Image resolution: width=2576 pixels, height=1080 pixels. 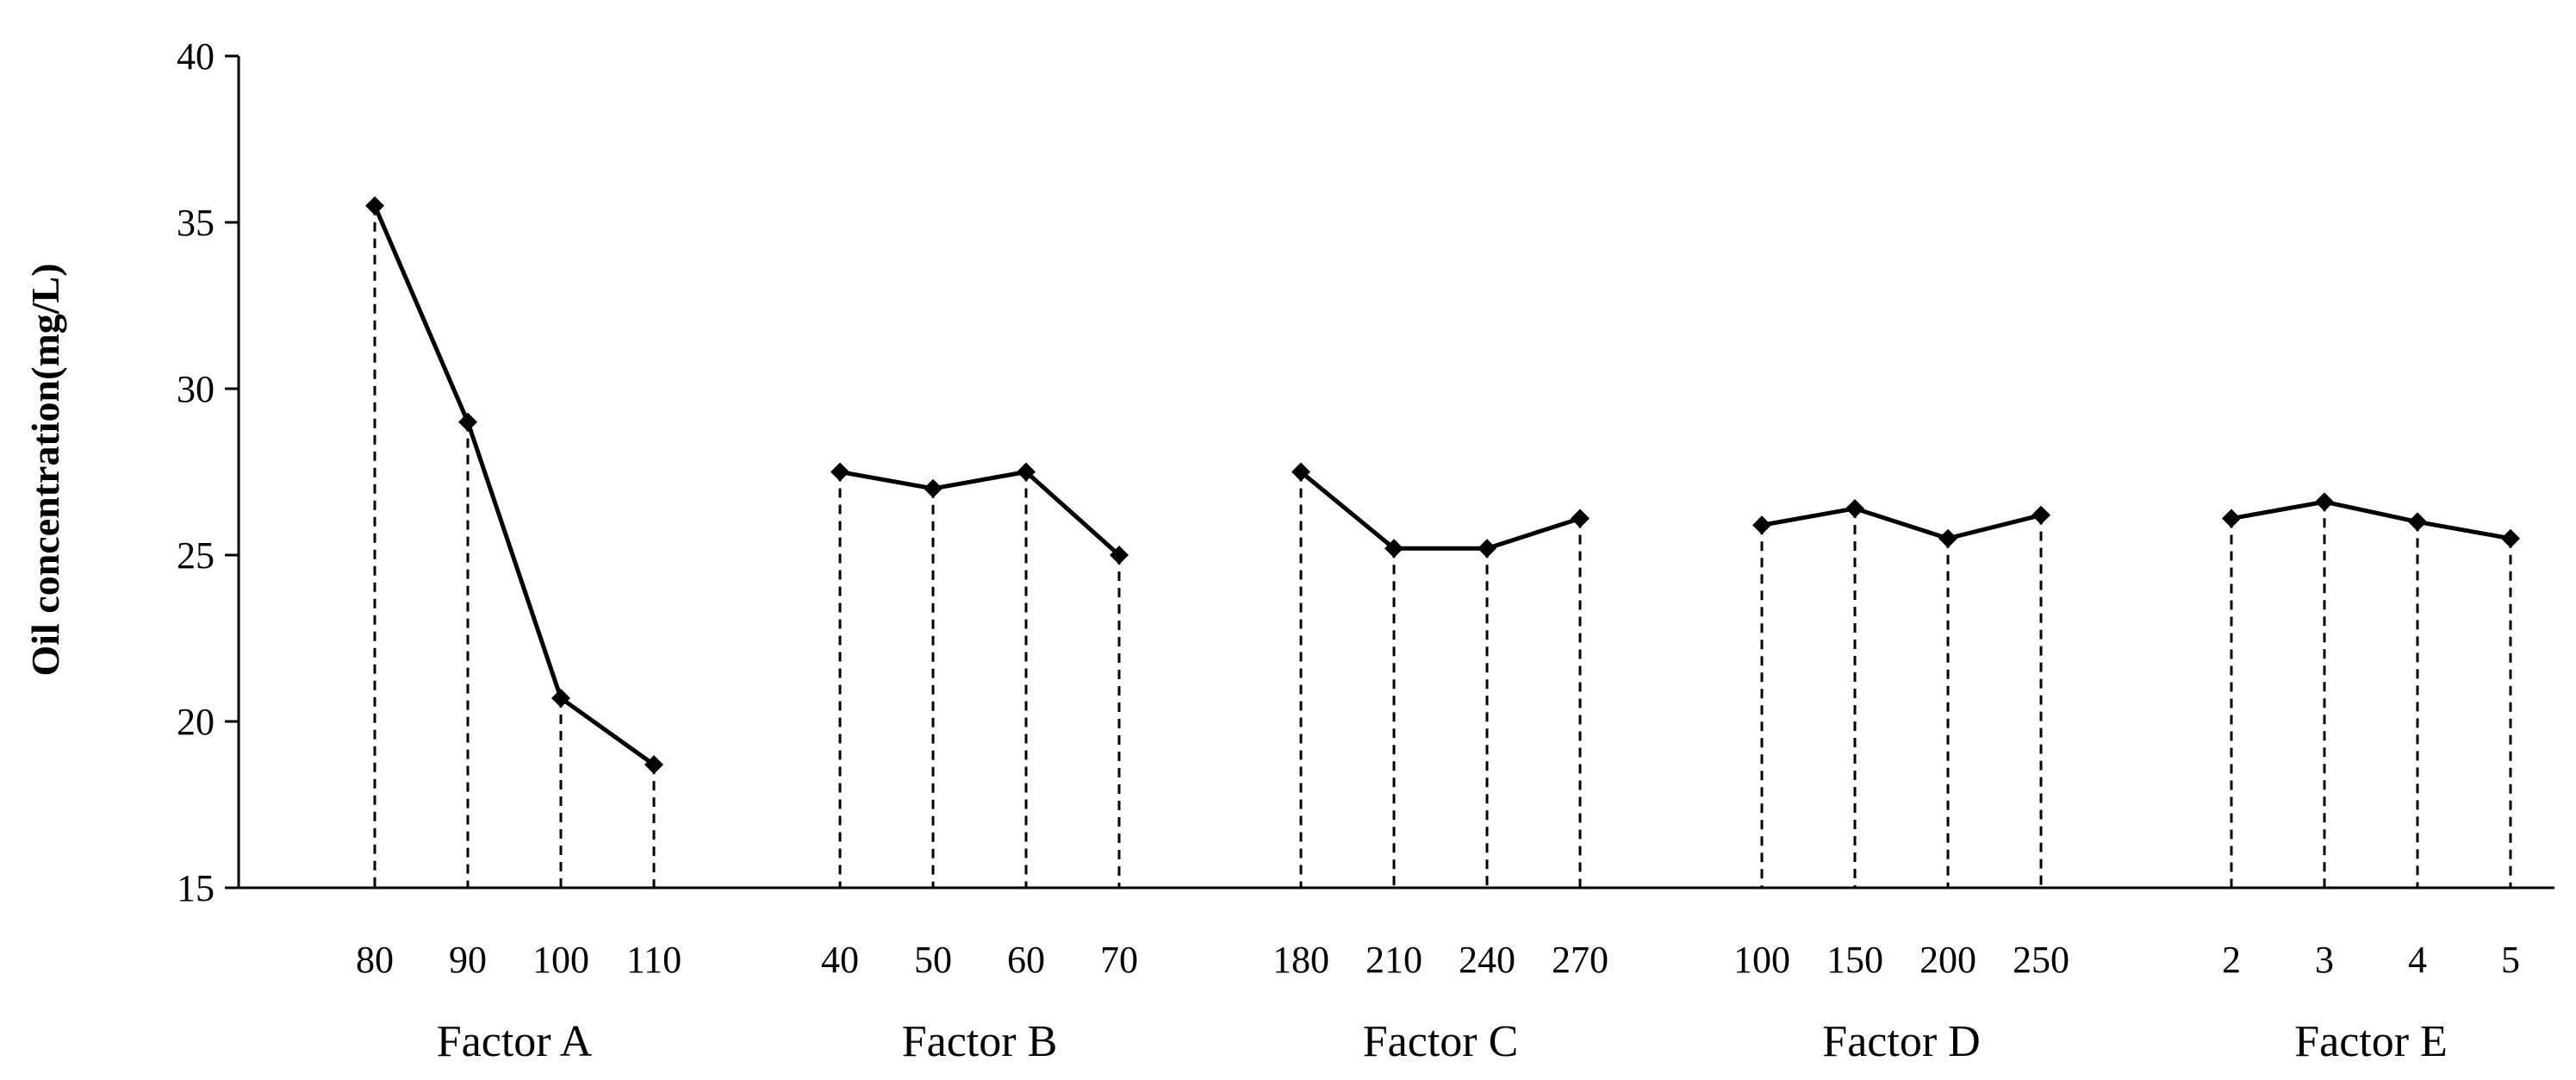 What do you see at coordinates (2041, 960) in the screenshot?
I see `x-tick-label: 250` at bounding box center [2041, 960].